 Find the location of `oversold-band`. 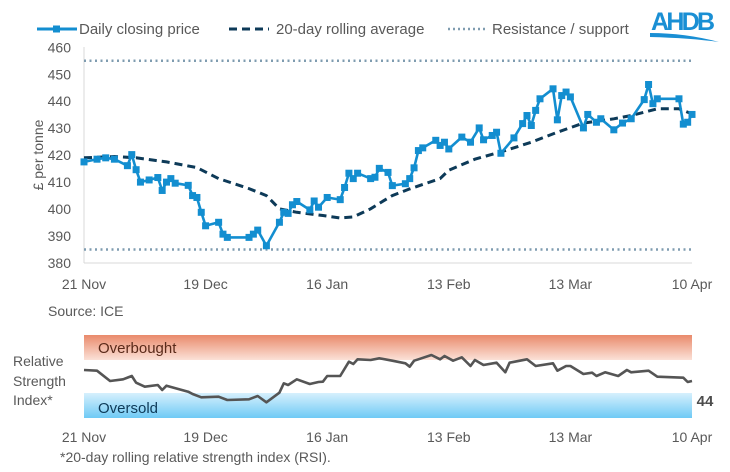

oversold-band is located at coordinates (388, 405).